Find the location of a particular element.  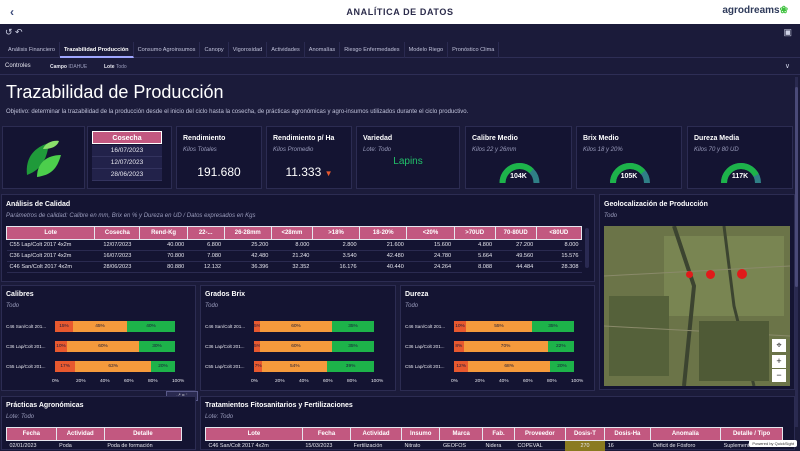

column-header: >18% is located at coordinates (335, 233).